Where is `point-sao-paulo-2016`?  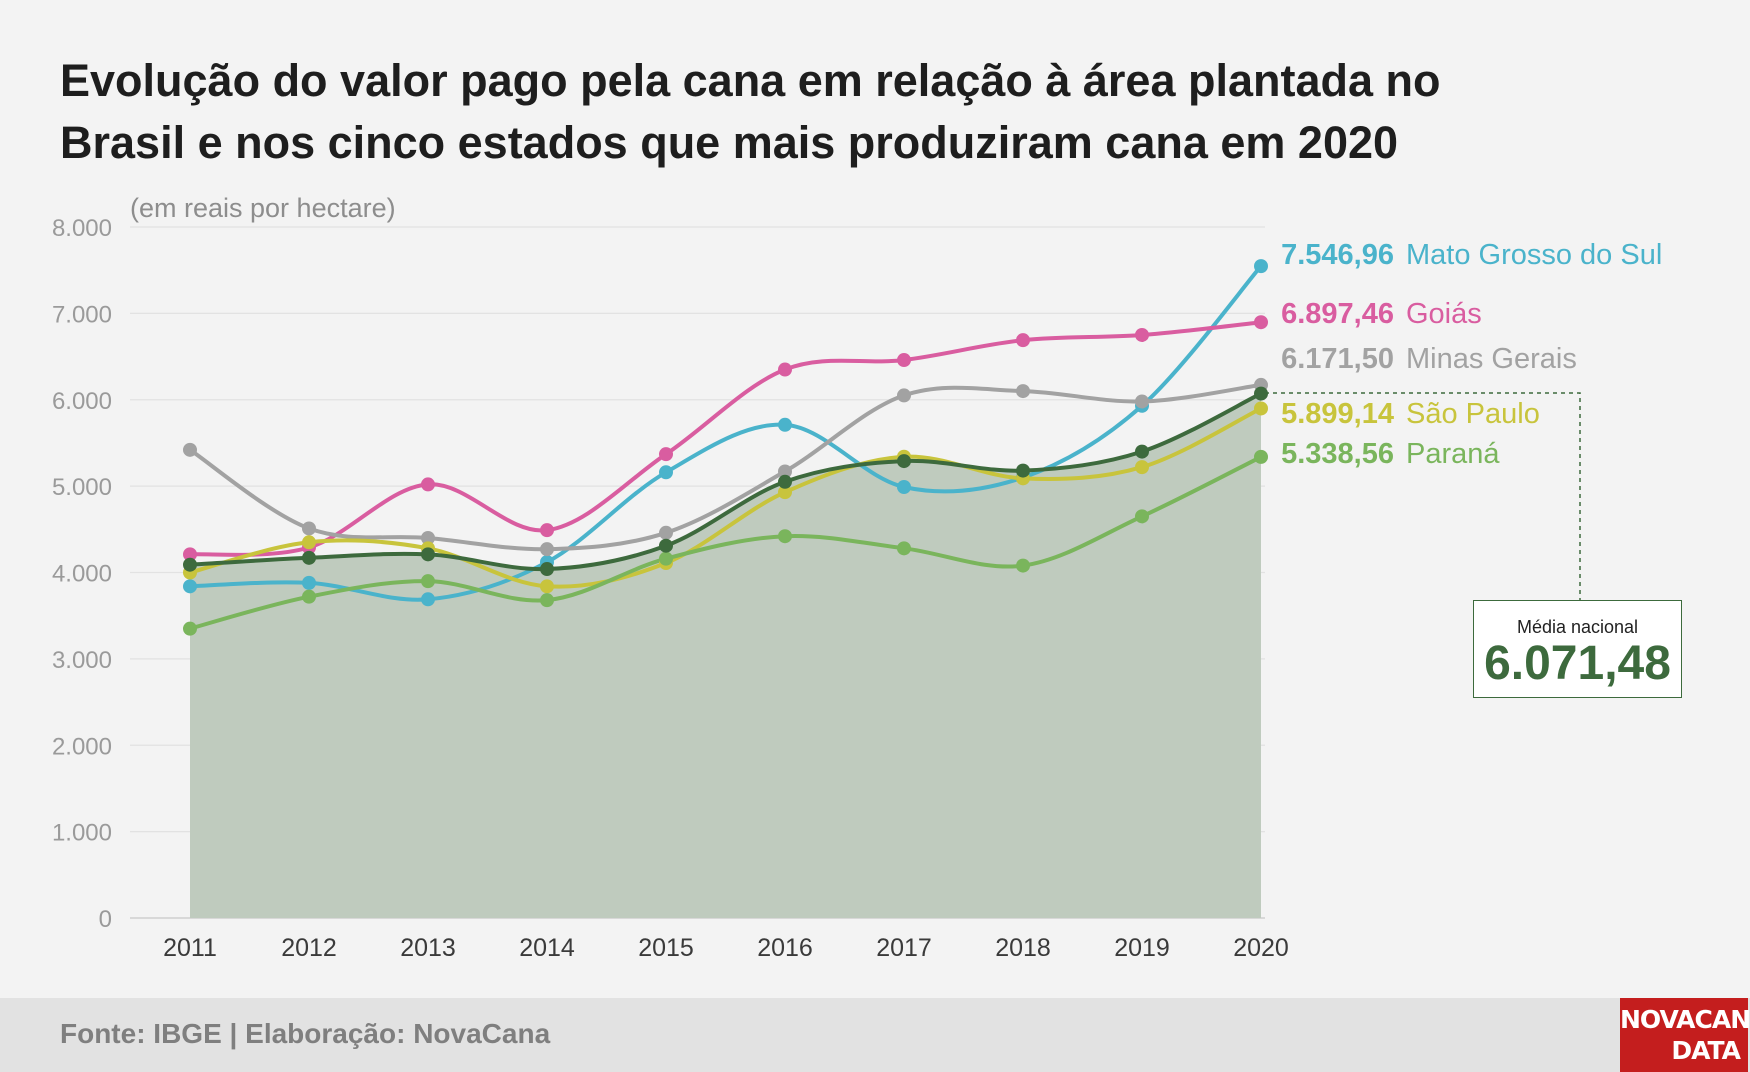 point-sao-paulo-2016 is located at coordinates (785, 492).